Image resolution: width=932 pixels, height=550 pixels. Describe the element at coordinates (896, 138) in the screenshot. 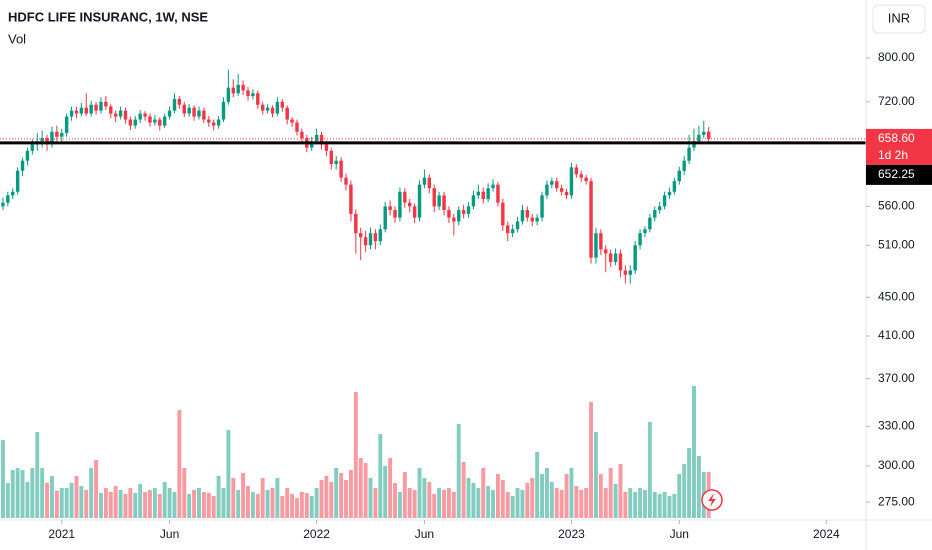

I see `last-price-label: 658.60` at that location.